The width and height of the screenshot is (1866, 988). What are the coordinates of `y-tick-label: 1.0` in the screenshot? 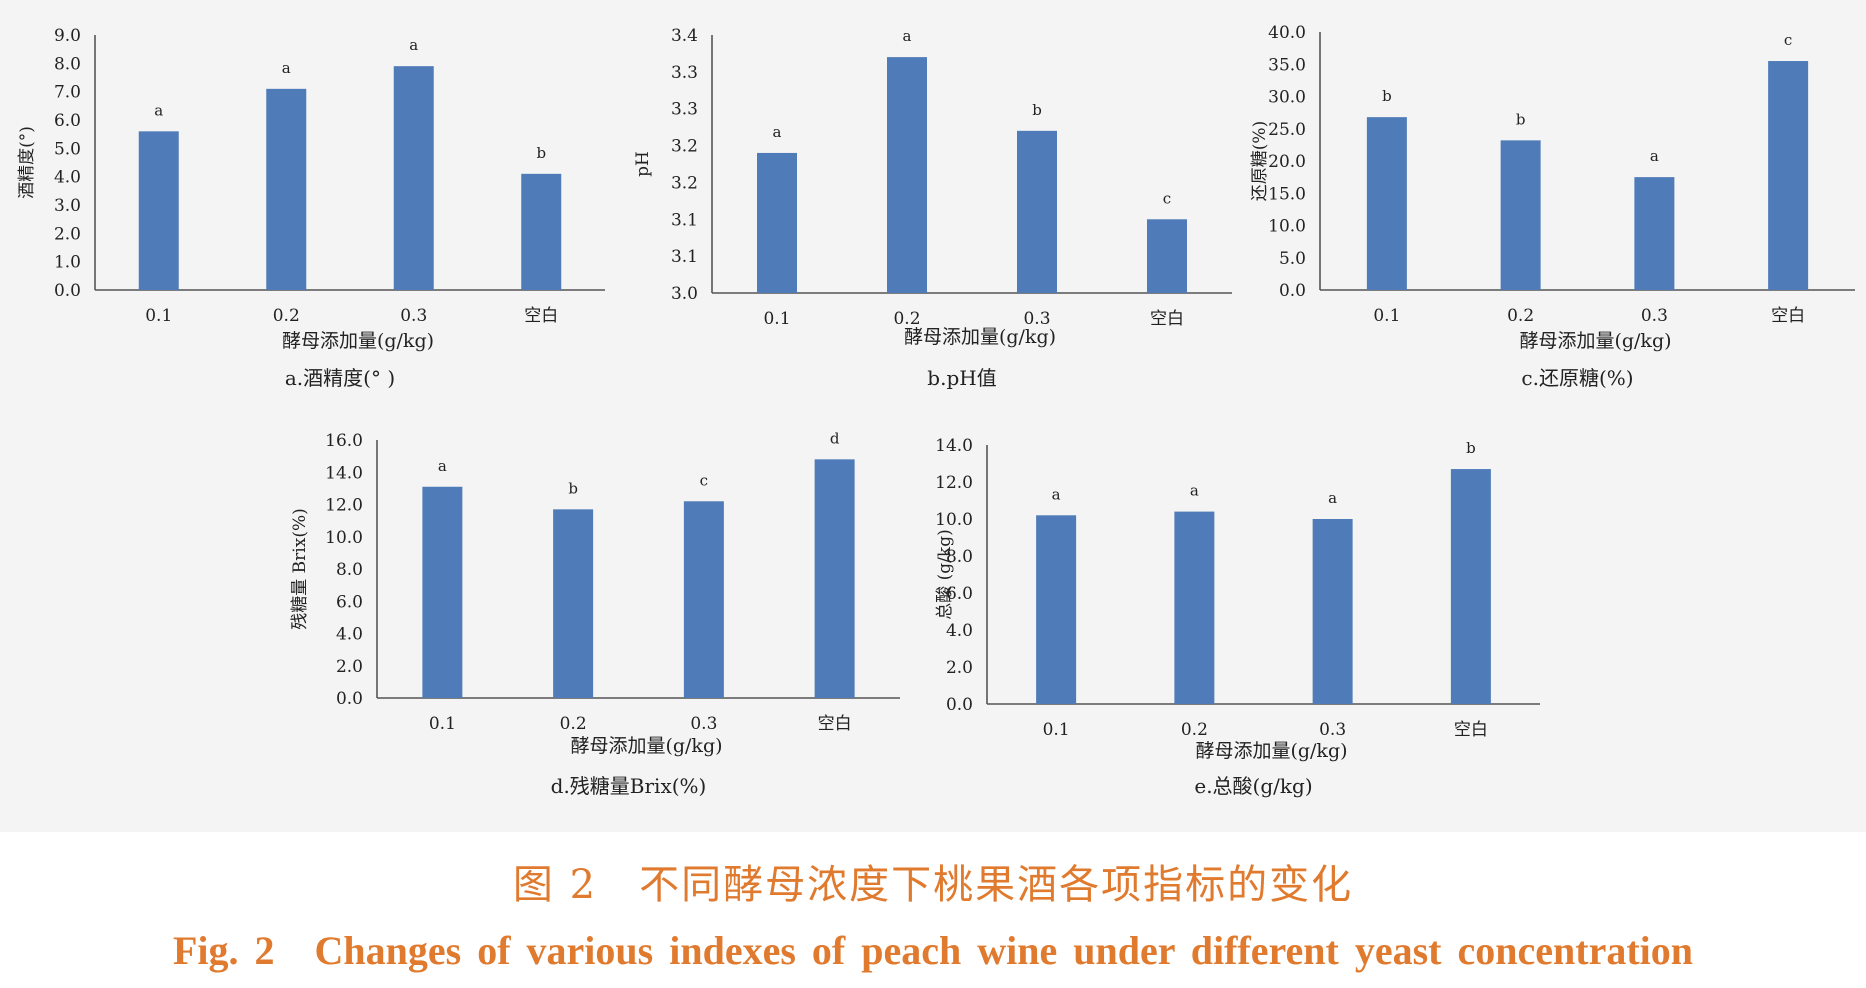 It's located at (67, 263).